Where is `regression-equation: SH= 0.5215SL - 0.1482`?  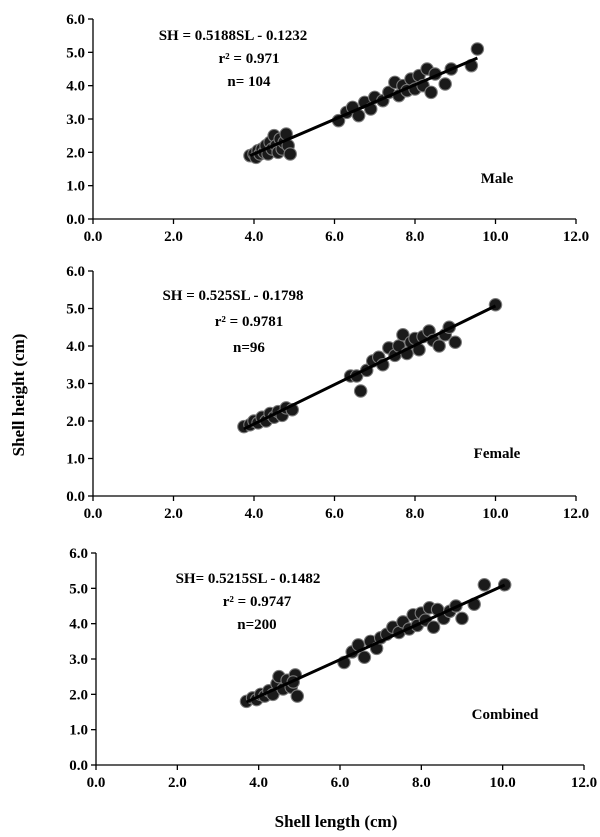 regression-equation: SH= 0.5215SL - 0.1482 is located at coordinates (248, 579).